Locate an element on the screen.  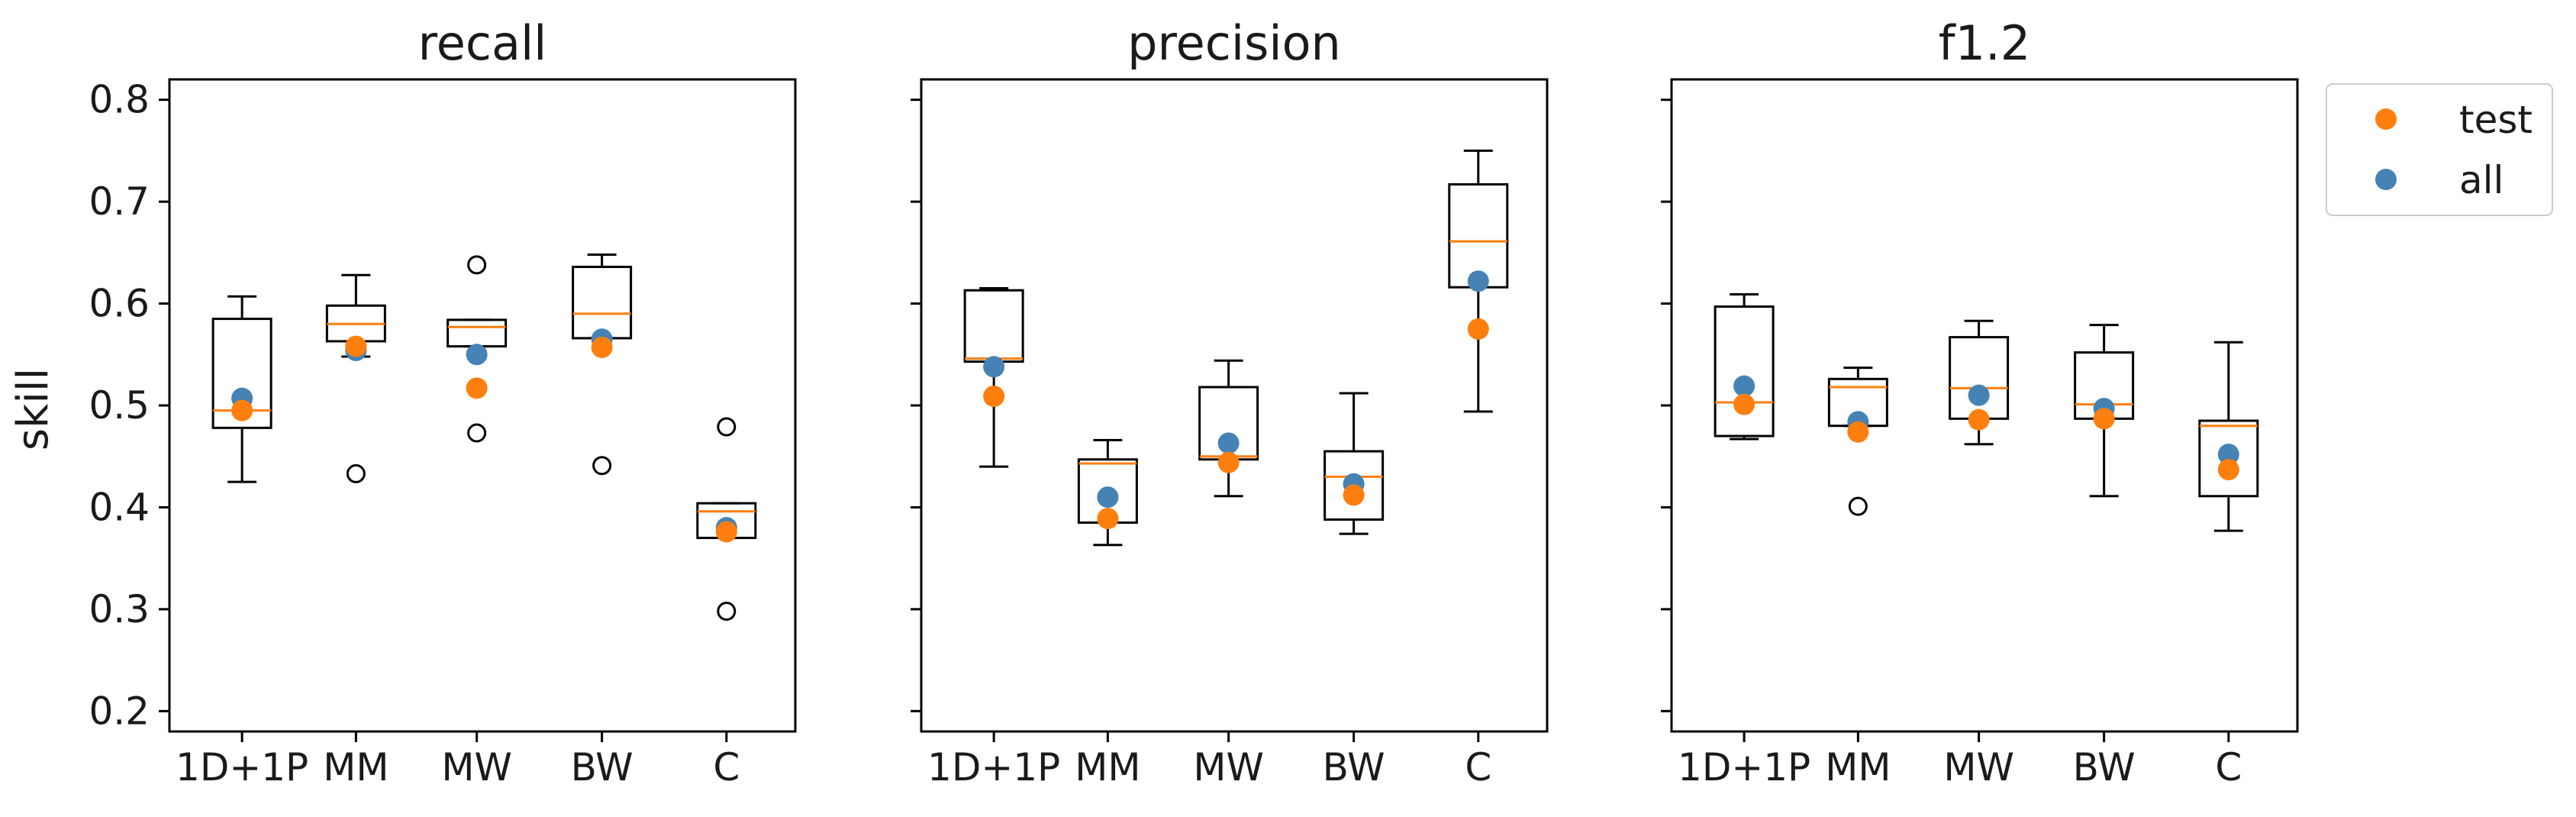
y-tick-label: 0.2 is located at coordinates (120, 711).